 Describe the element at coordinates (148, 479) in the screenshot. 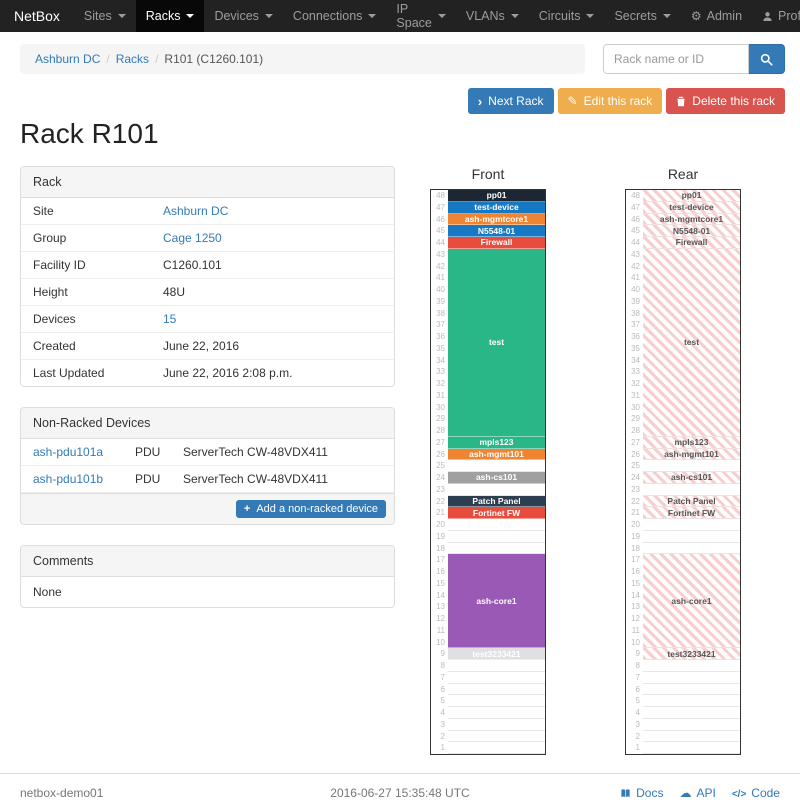

I see `device-role-cell: PDU` at that location.